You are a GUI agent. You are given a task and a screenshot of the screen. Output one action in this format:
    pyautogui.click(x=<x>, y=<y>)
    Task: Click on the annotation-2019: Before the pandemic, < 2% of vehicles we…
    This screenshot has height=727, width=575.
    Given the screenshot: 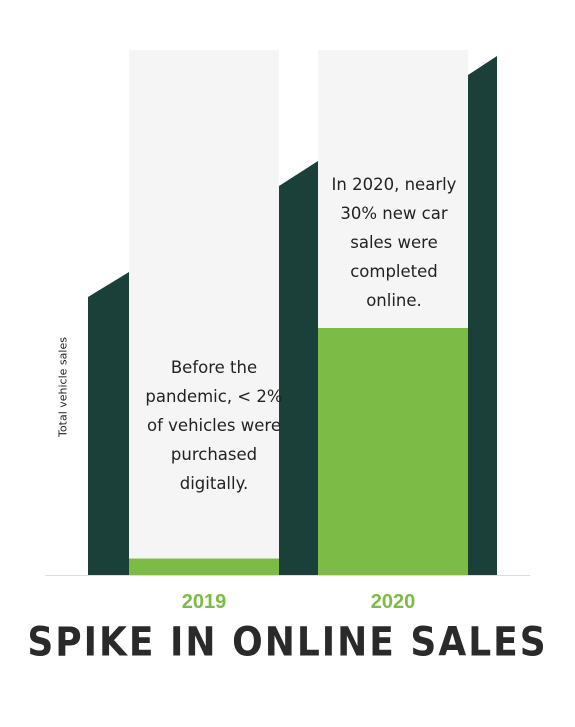 What is the action you would take?
    pyautogui.click(x=214, y=425)
    